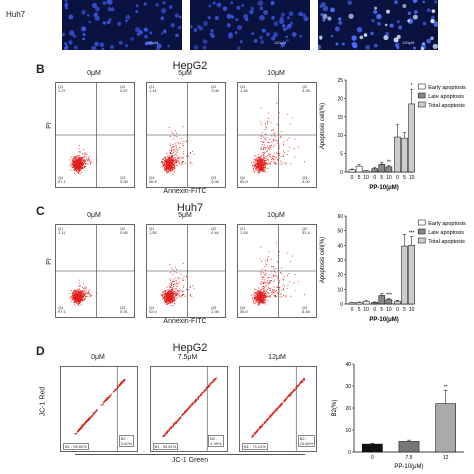 The width and height of the screenshot is (474, 474). Describe the element at coordinates (306, 88) in the screenshot. I see `panelB-quadrant-q2-value: Q2 4.26` at that location.